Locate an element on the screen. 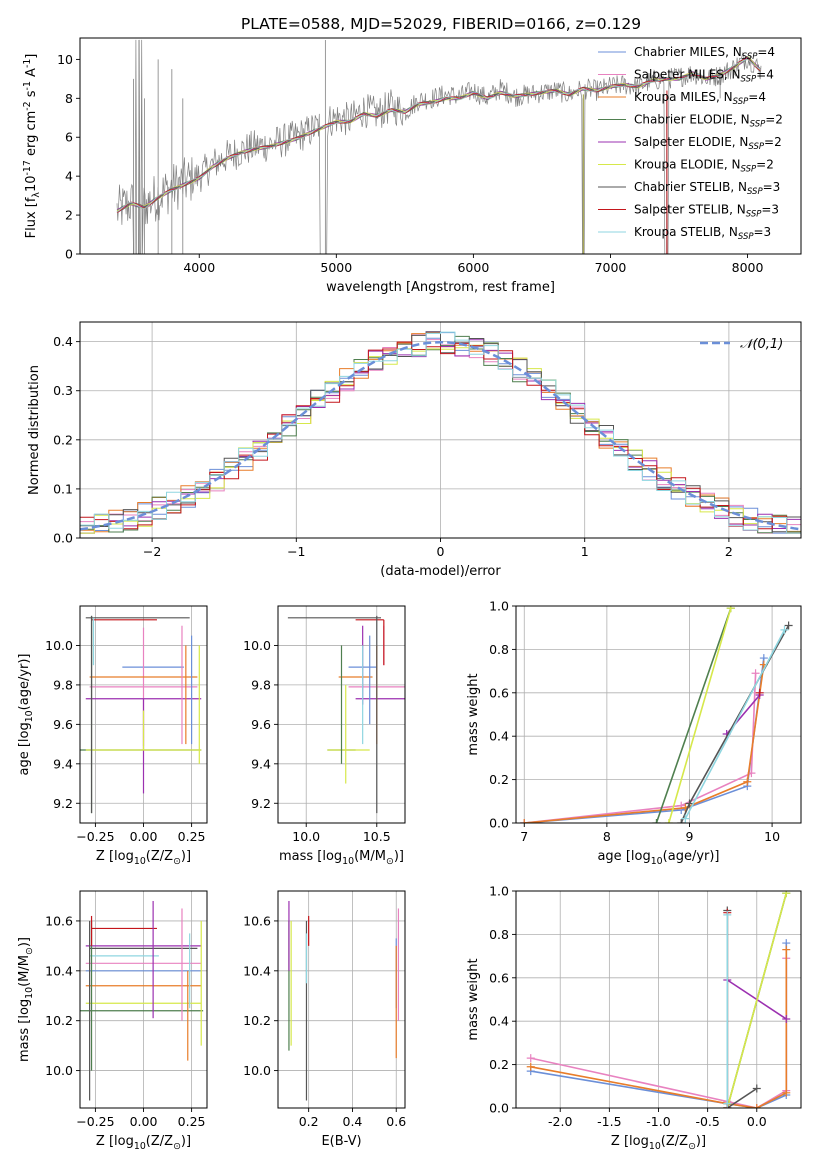 The width and height of the screenshot is (819, 1170). y-tick-label: 9.8 is located at coordinates (261, 684).